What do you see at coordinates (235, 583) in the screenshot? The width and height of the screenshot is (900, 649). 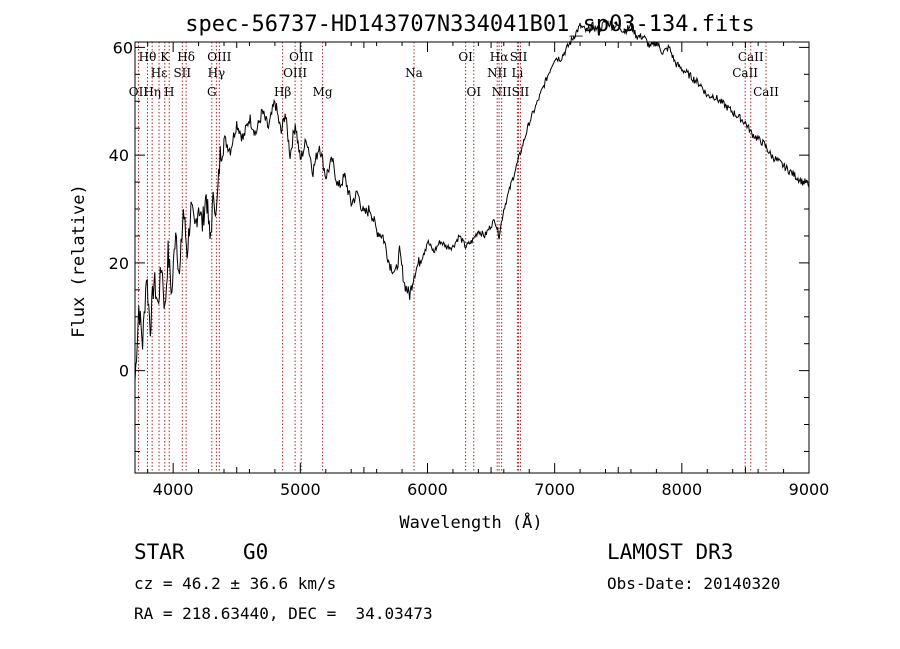 I see `redshift-cz: cz = 46.2 ± 36.6 km/s` at bounding box center [235, 583].